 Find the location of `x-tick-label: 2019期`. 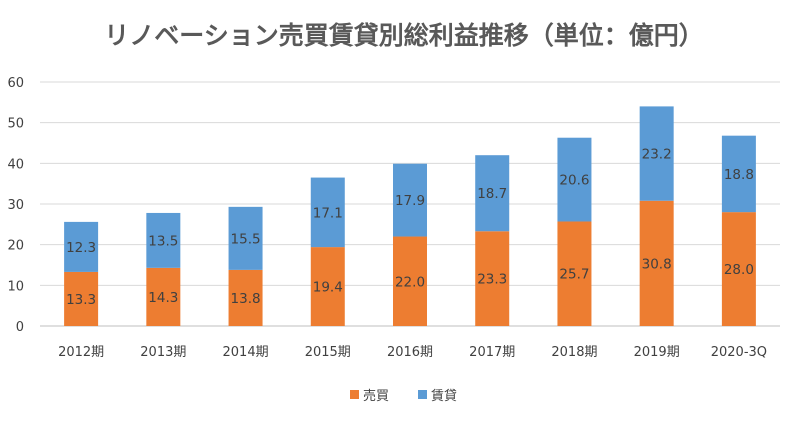

x-tick-label: 2019期 is located at coordinates (657, 352).